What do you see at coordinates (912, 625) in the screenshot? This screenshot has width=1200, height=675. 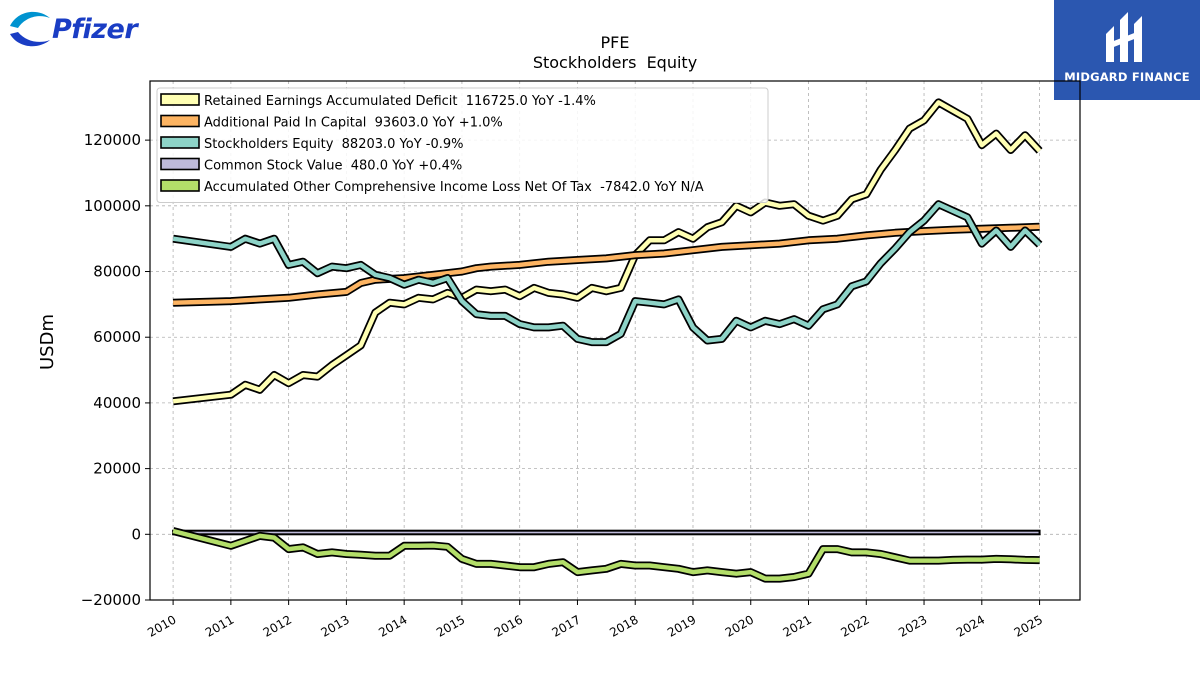 I see `x-tick-label: 2023` at bounding box center [912, 625].